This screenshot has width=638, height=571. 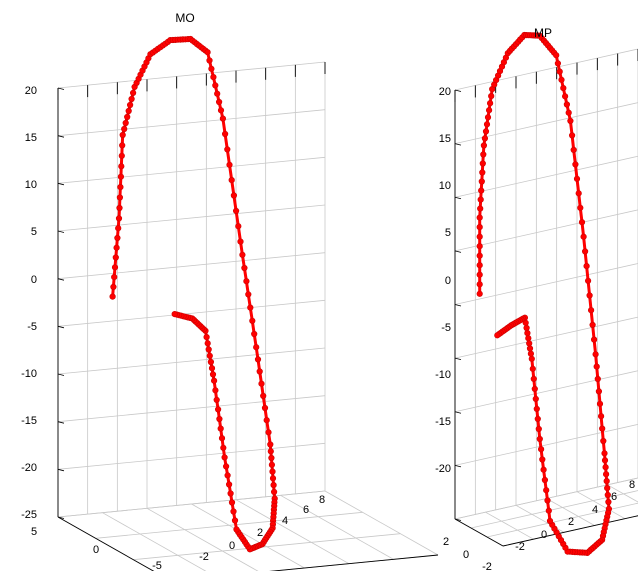 I want to click on z-tick-label: -15, so click(x=29, y=421).